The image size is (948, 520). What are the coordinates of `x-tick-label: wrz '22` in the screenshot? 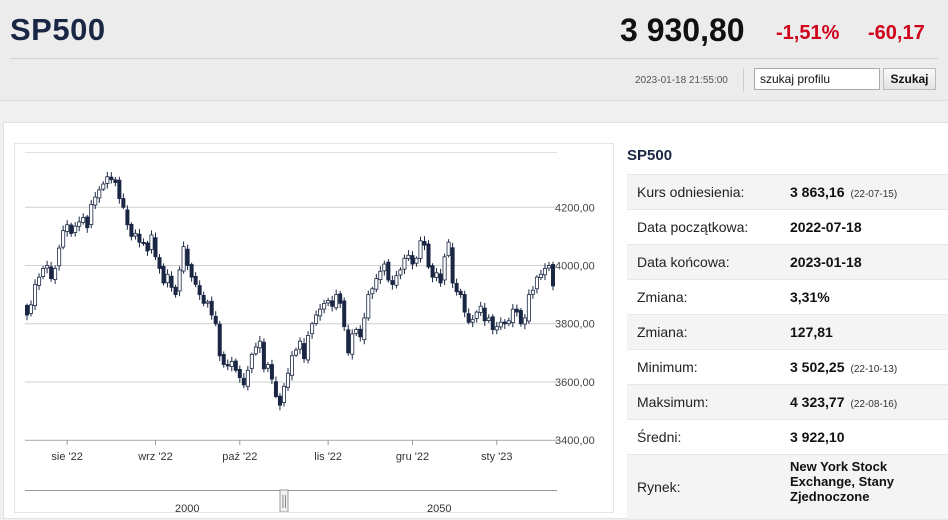 It's located at (155, 457).